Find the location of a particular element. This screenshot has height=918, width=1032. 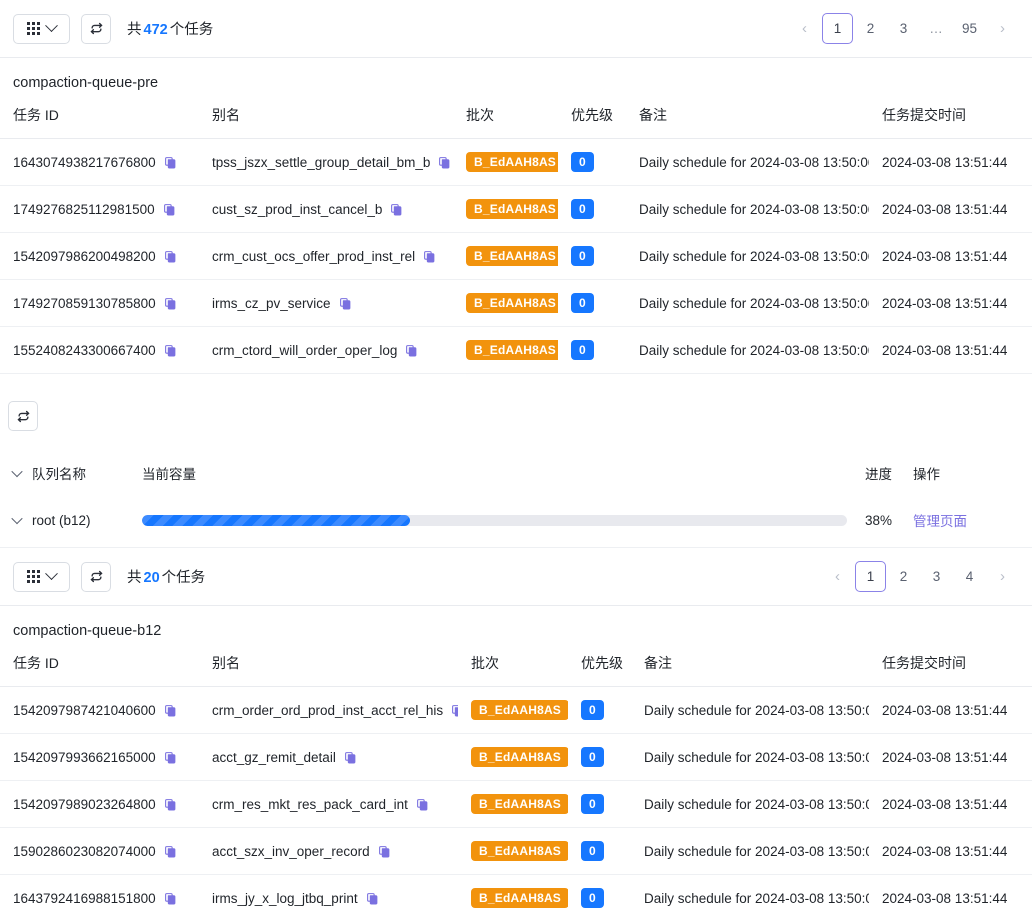

alias-text: crm_order_ord_prod_inst_acct_rel_his is located at coordinates (328, 710).